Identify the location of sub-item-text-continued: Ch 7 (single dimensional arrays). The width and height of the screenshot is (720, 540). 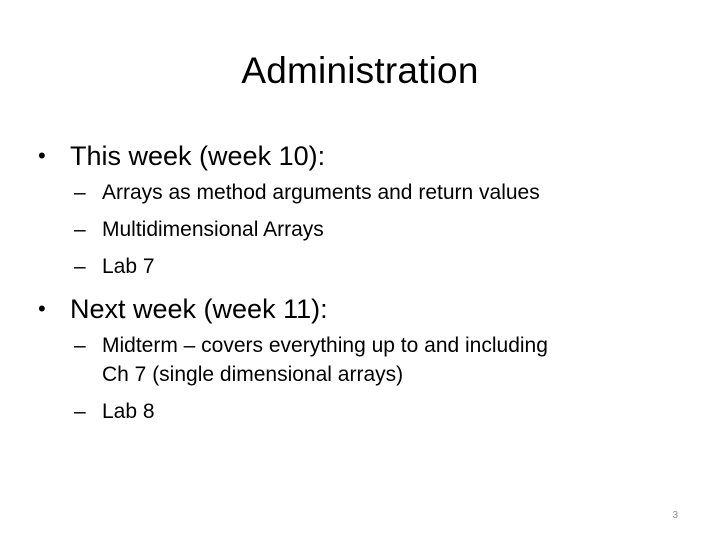
(253, 374).